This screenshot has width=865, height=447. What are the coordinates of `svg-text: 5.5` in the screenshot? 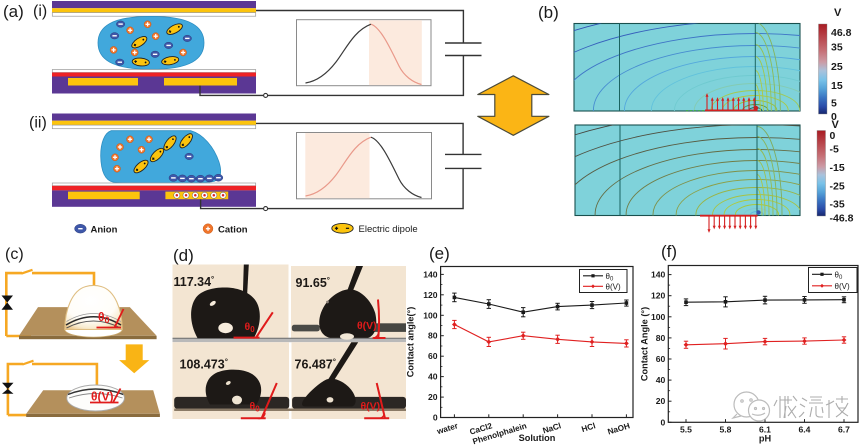 It's located at (686, 429).